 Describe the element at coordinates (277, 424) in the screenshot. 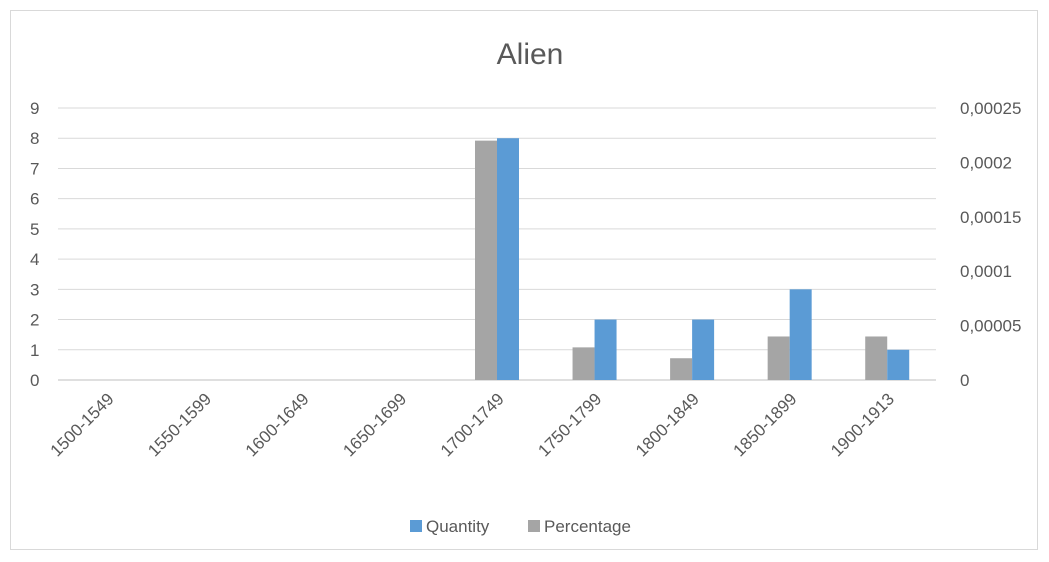

I see `x-tick-label: 1600-1649` at that location.